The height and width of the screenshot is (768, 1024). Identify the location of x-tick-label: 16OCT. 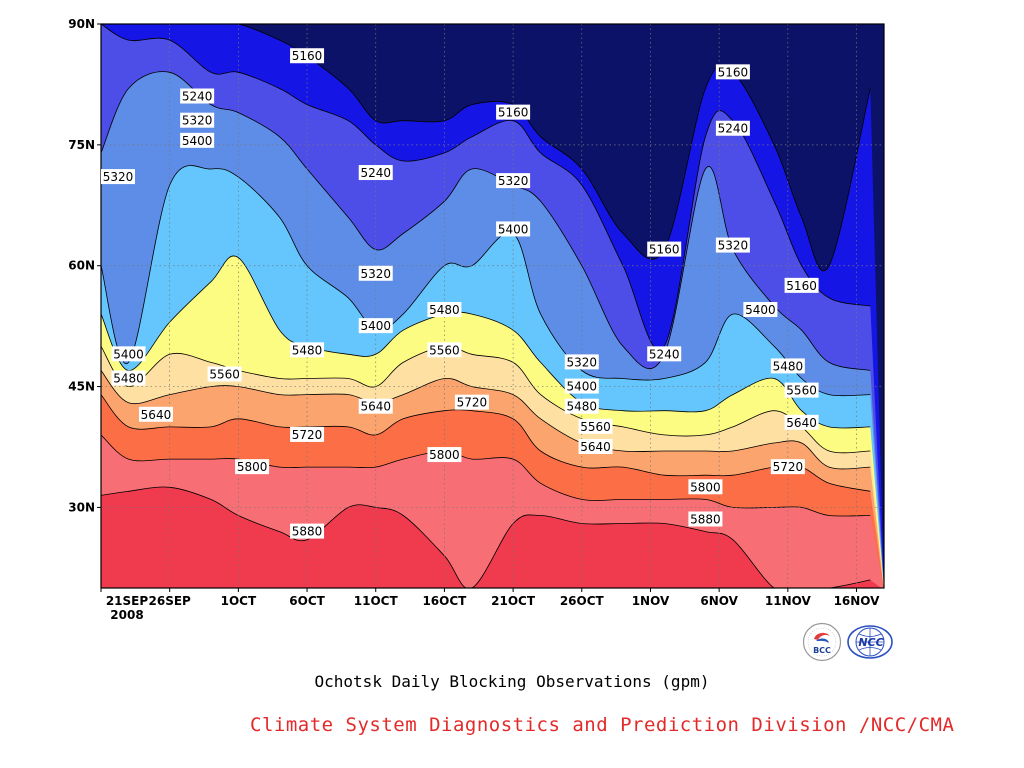
(444, 601).